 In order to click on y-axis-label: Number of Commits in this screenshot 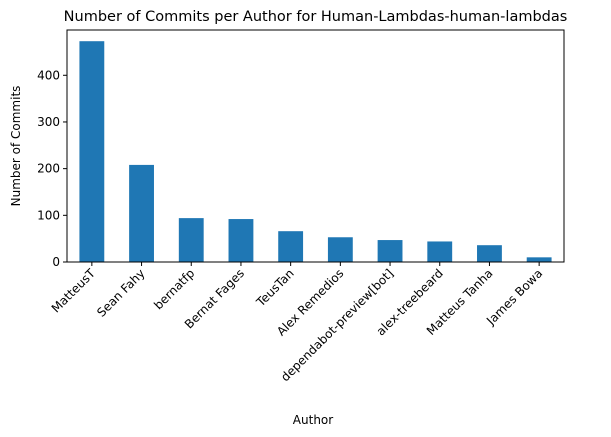, I will do `click(16, 146)`.